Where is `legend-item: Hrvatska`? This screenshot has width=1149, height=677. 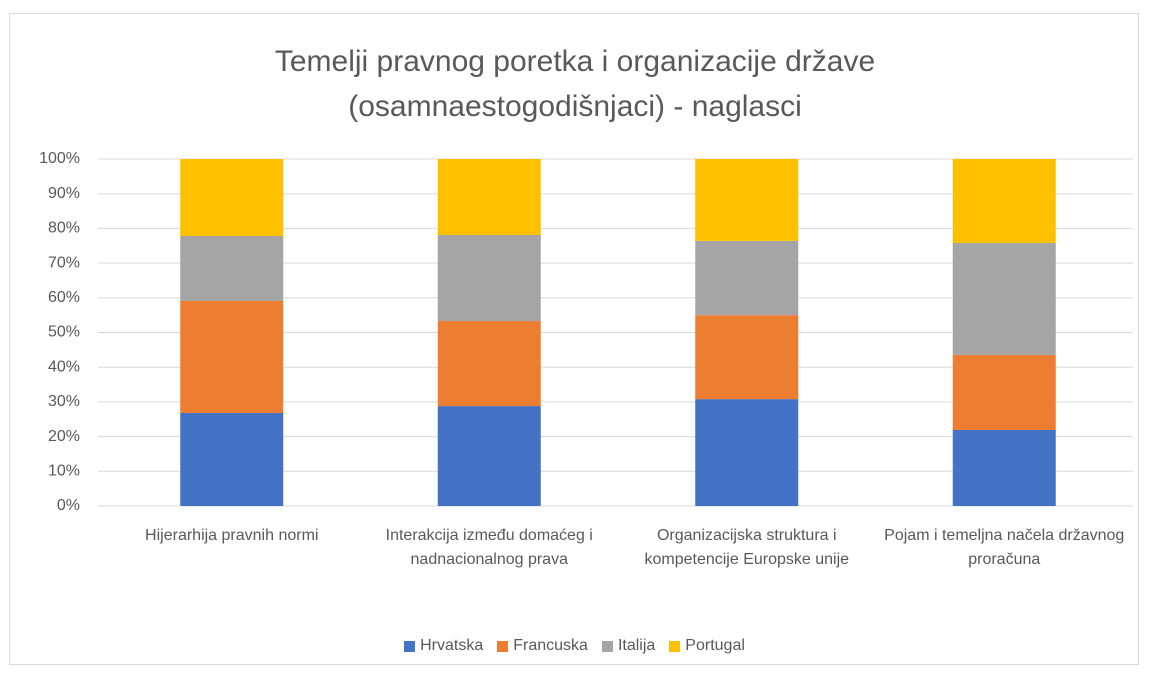
legend-item: Hrvatska is located at coordinates (443, 646).